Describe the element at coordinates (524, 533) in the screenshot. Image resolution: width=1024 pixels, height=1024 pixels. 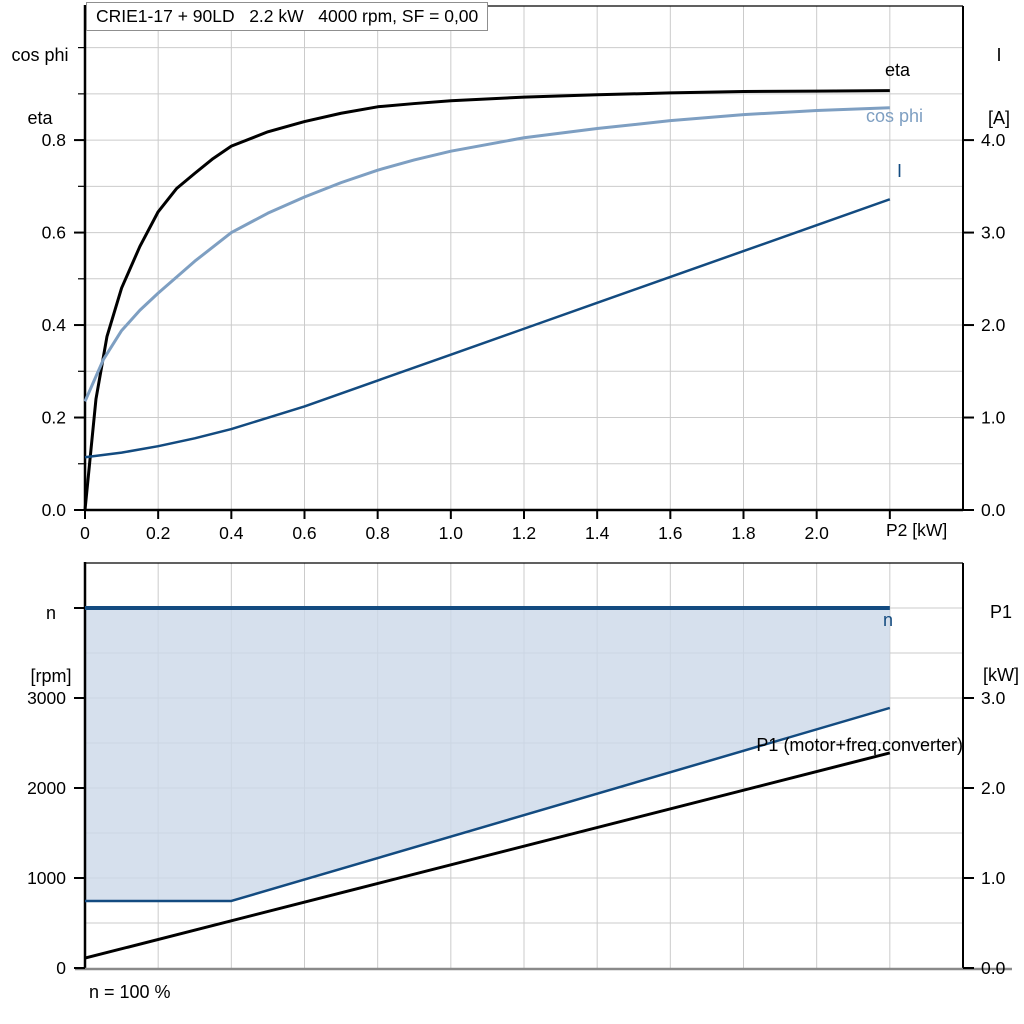
I see `tick-label: 1.2` at that location.